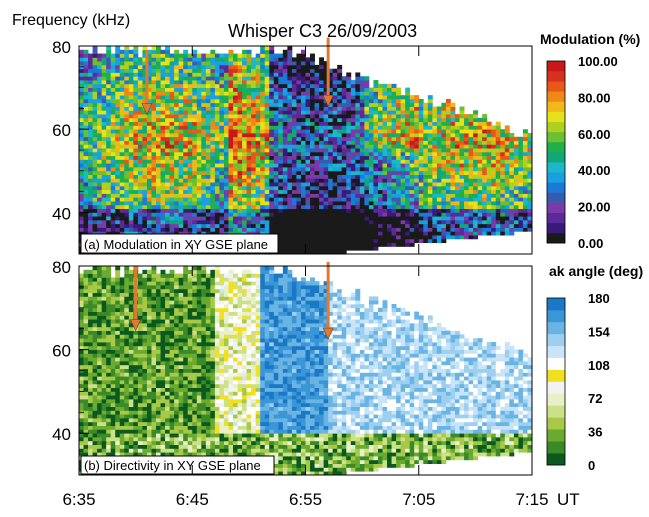 This screenshot has width=649, height=517. I want to click on panel-b-arrows, so click(232, 300).